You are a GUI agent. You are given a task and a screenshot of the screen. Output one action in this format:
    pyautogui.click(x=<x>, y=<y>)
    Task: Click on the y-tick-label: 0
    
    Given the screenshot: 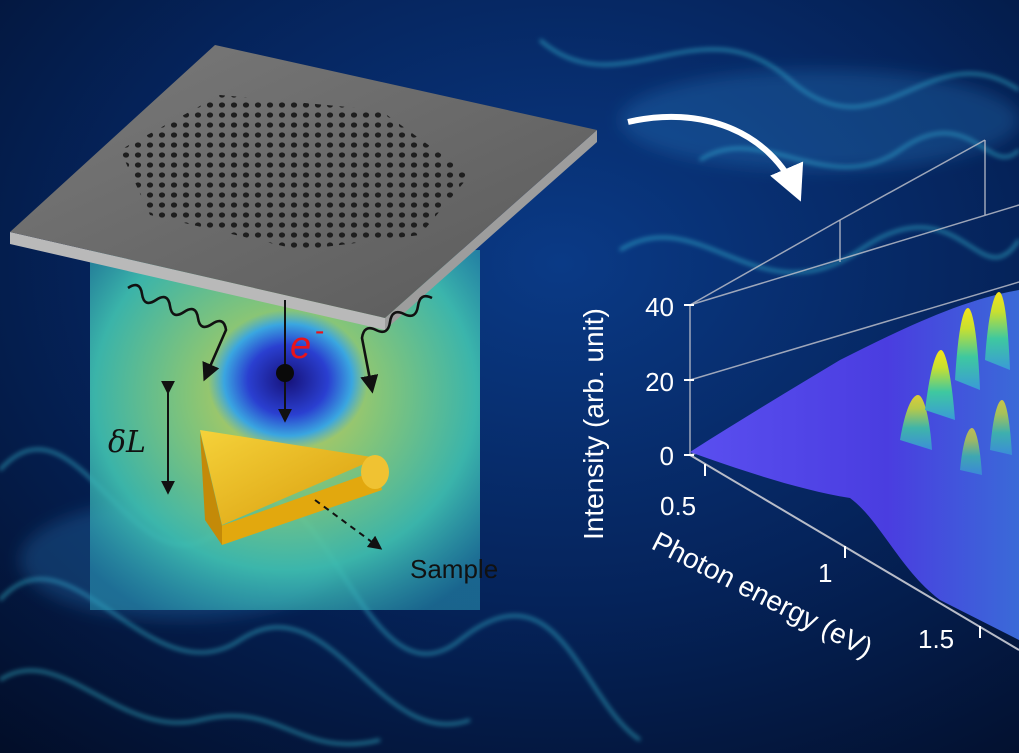 What is the action you would take?
    pyautogui.click(x=667, y=456)
    